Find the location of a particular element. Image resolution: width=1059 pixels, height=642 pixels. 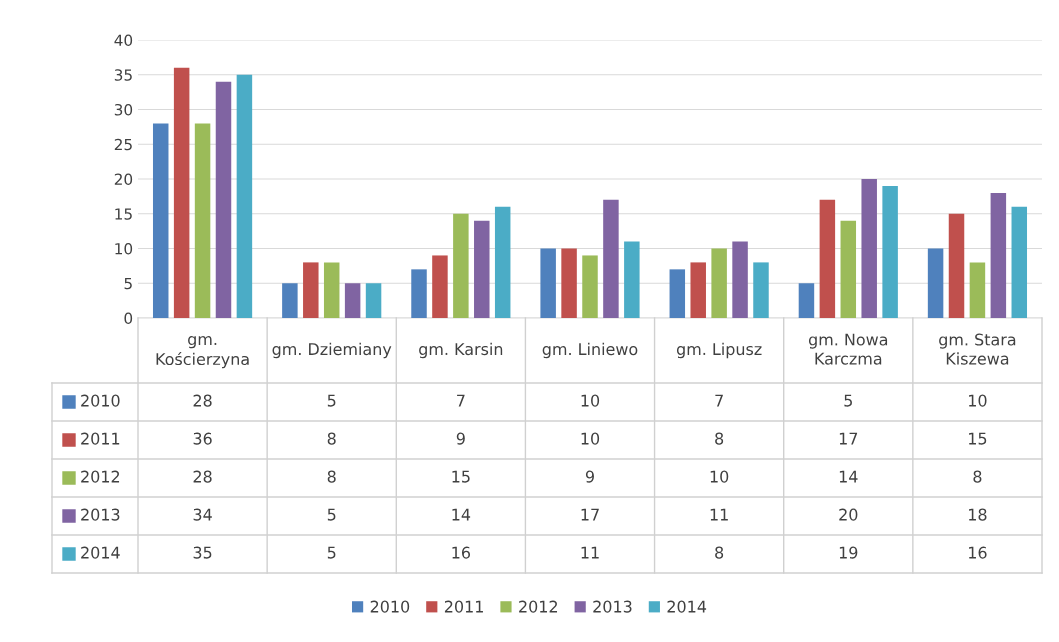

x-tick-label: gm. Liniewo is located at coordinates (590, 350).